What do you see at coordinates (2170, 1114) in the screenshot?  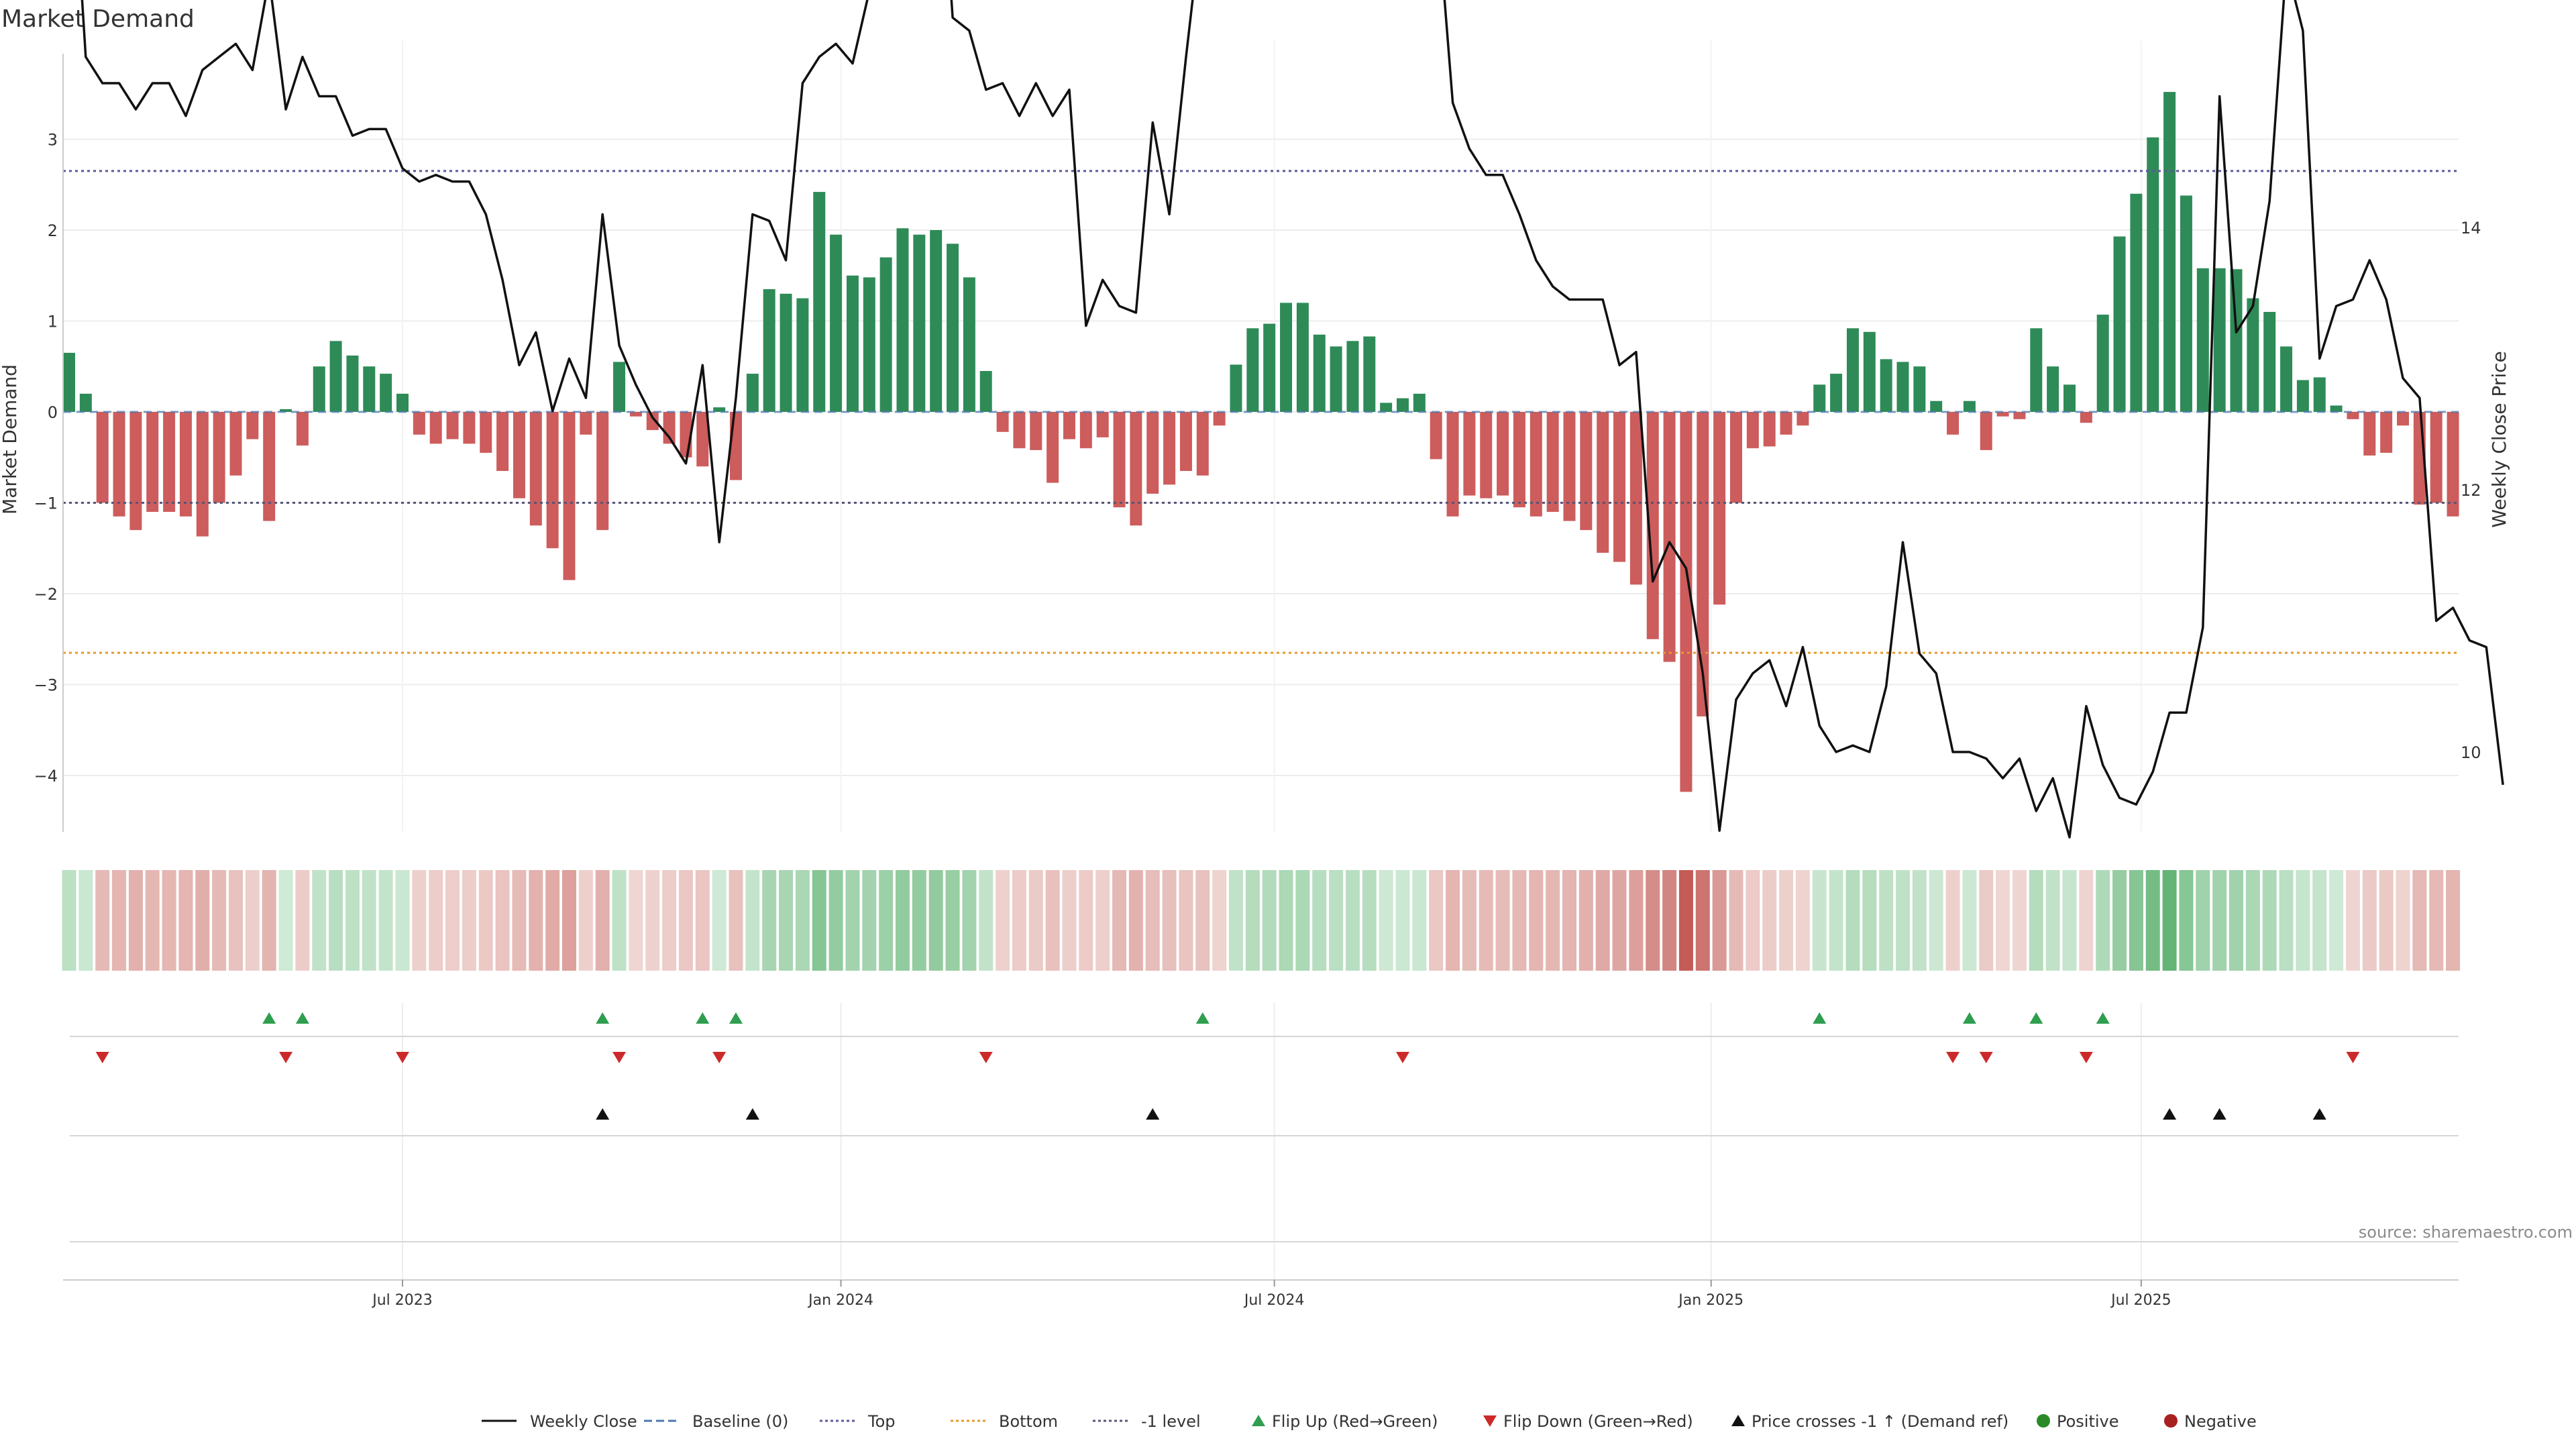 I see `price-cross-marker` at bounding box center [2170, 1114].